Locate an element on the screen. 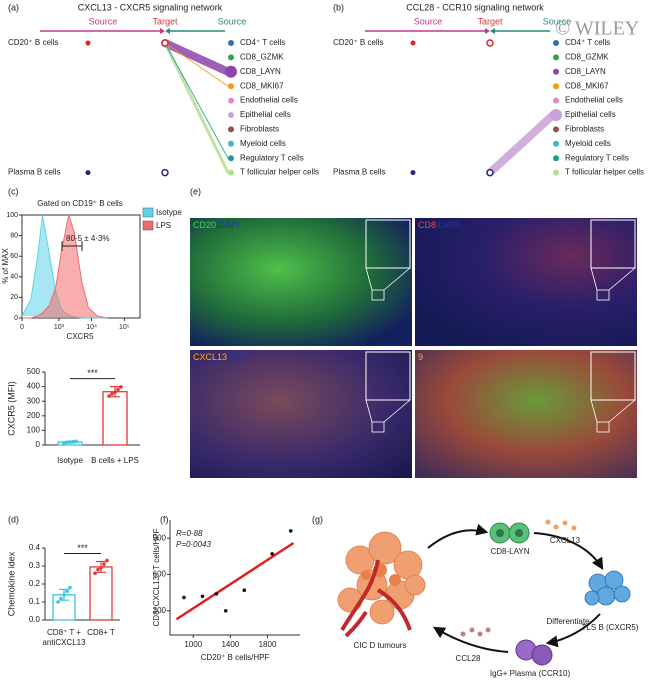  network-edge is located at coordinates (196, 57).